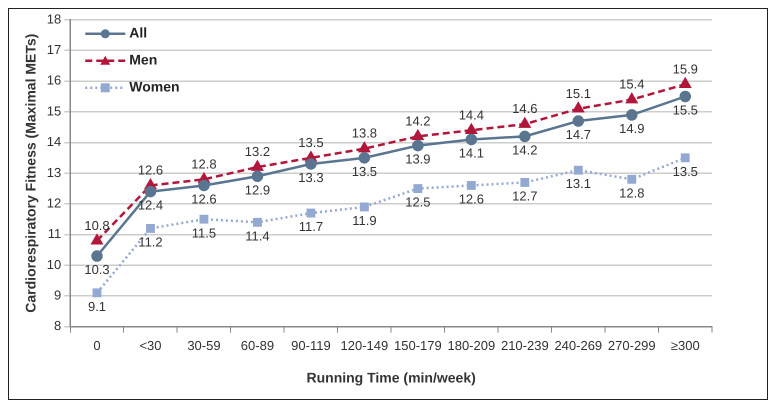 The image size is (777, 409). What do you see at coordinates (631, 84) in the screenshot?
I see `data-label: 15.4` at bounding box center [631, 84].